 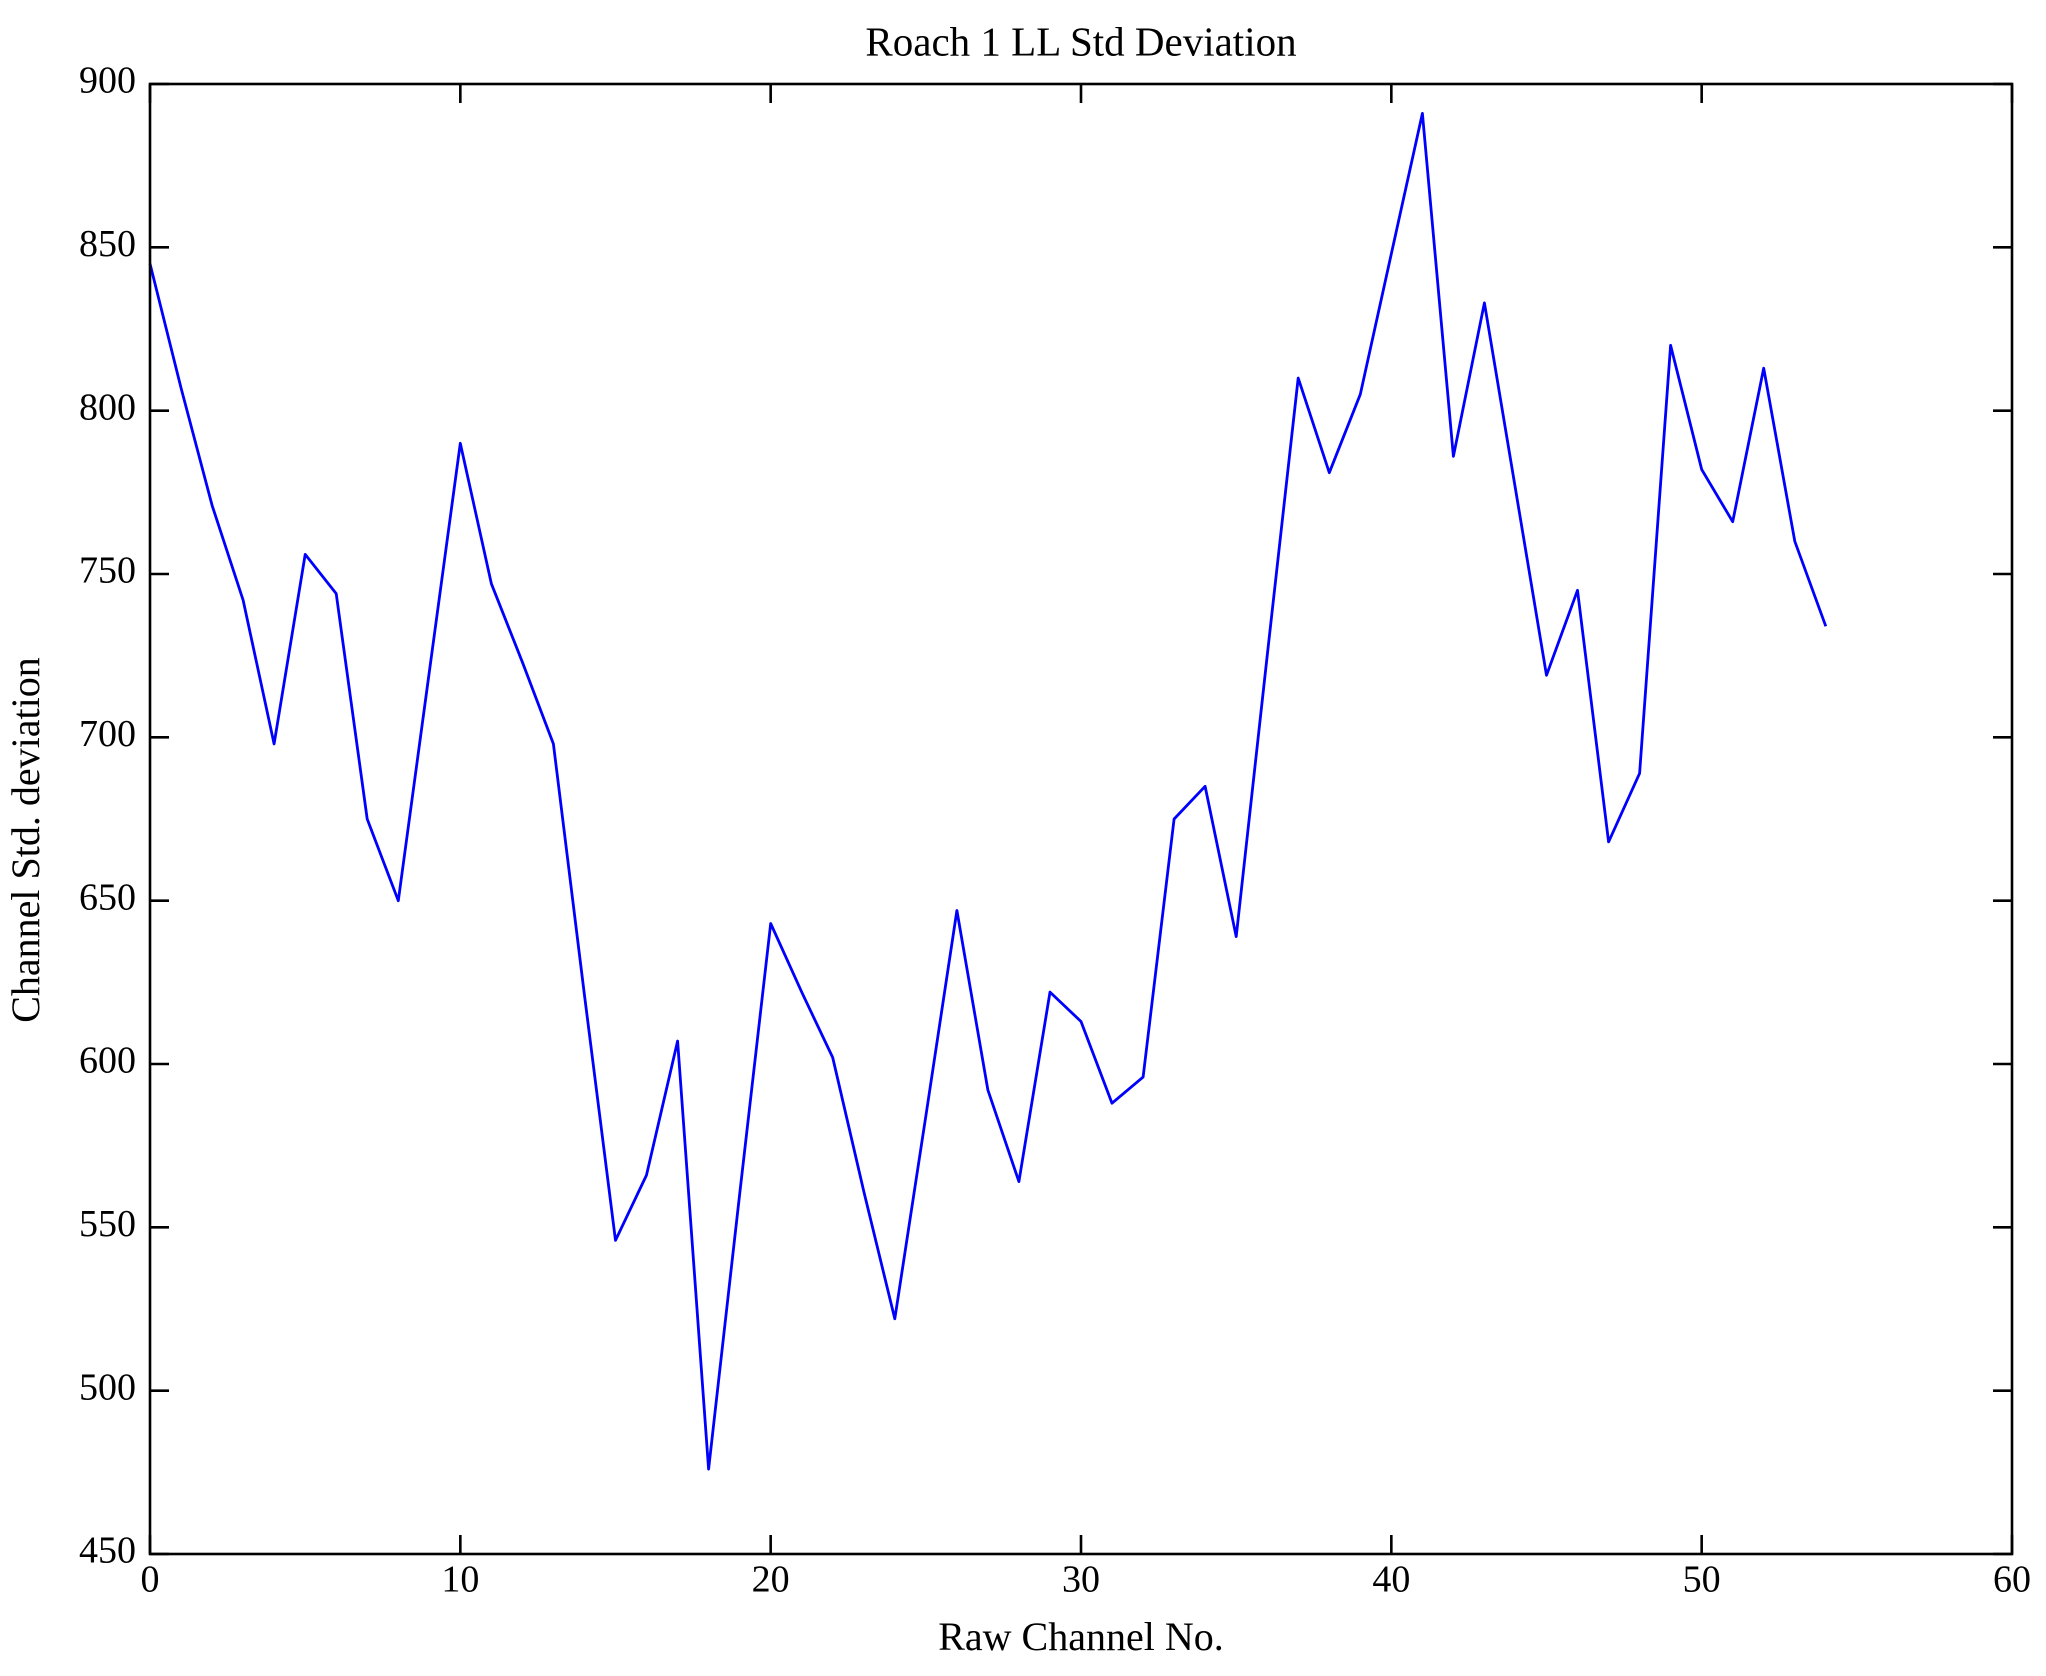 What do you see at coordinates (1391, 1580) in the screenshot?
I see `x-tick-label: 40` at bounding box center [1391, 1580].